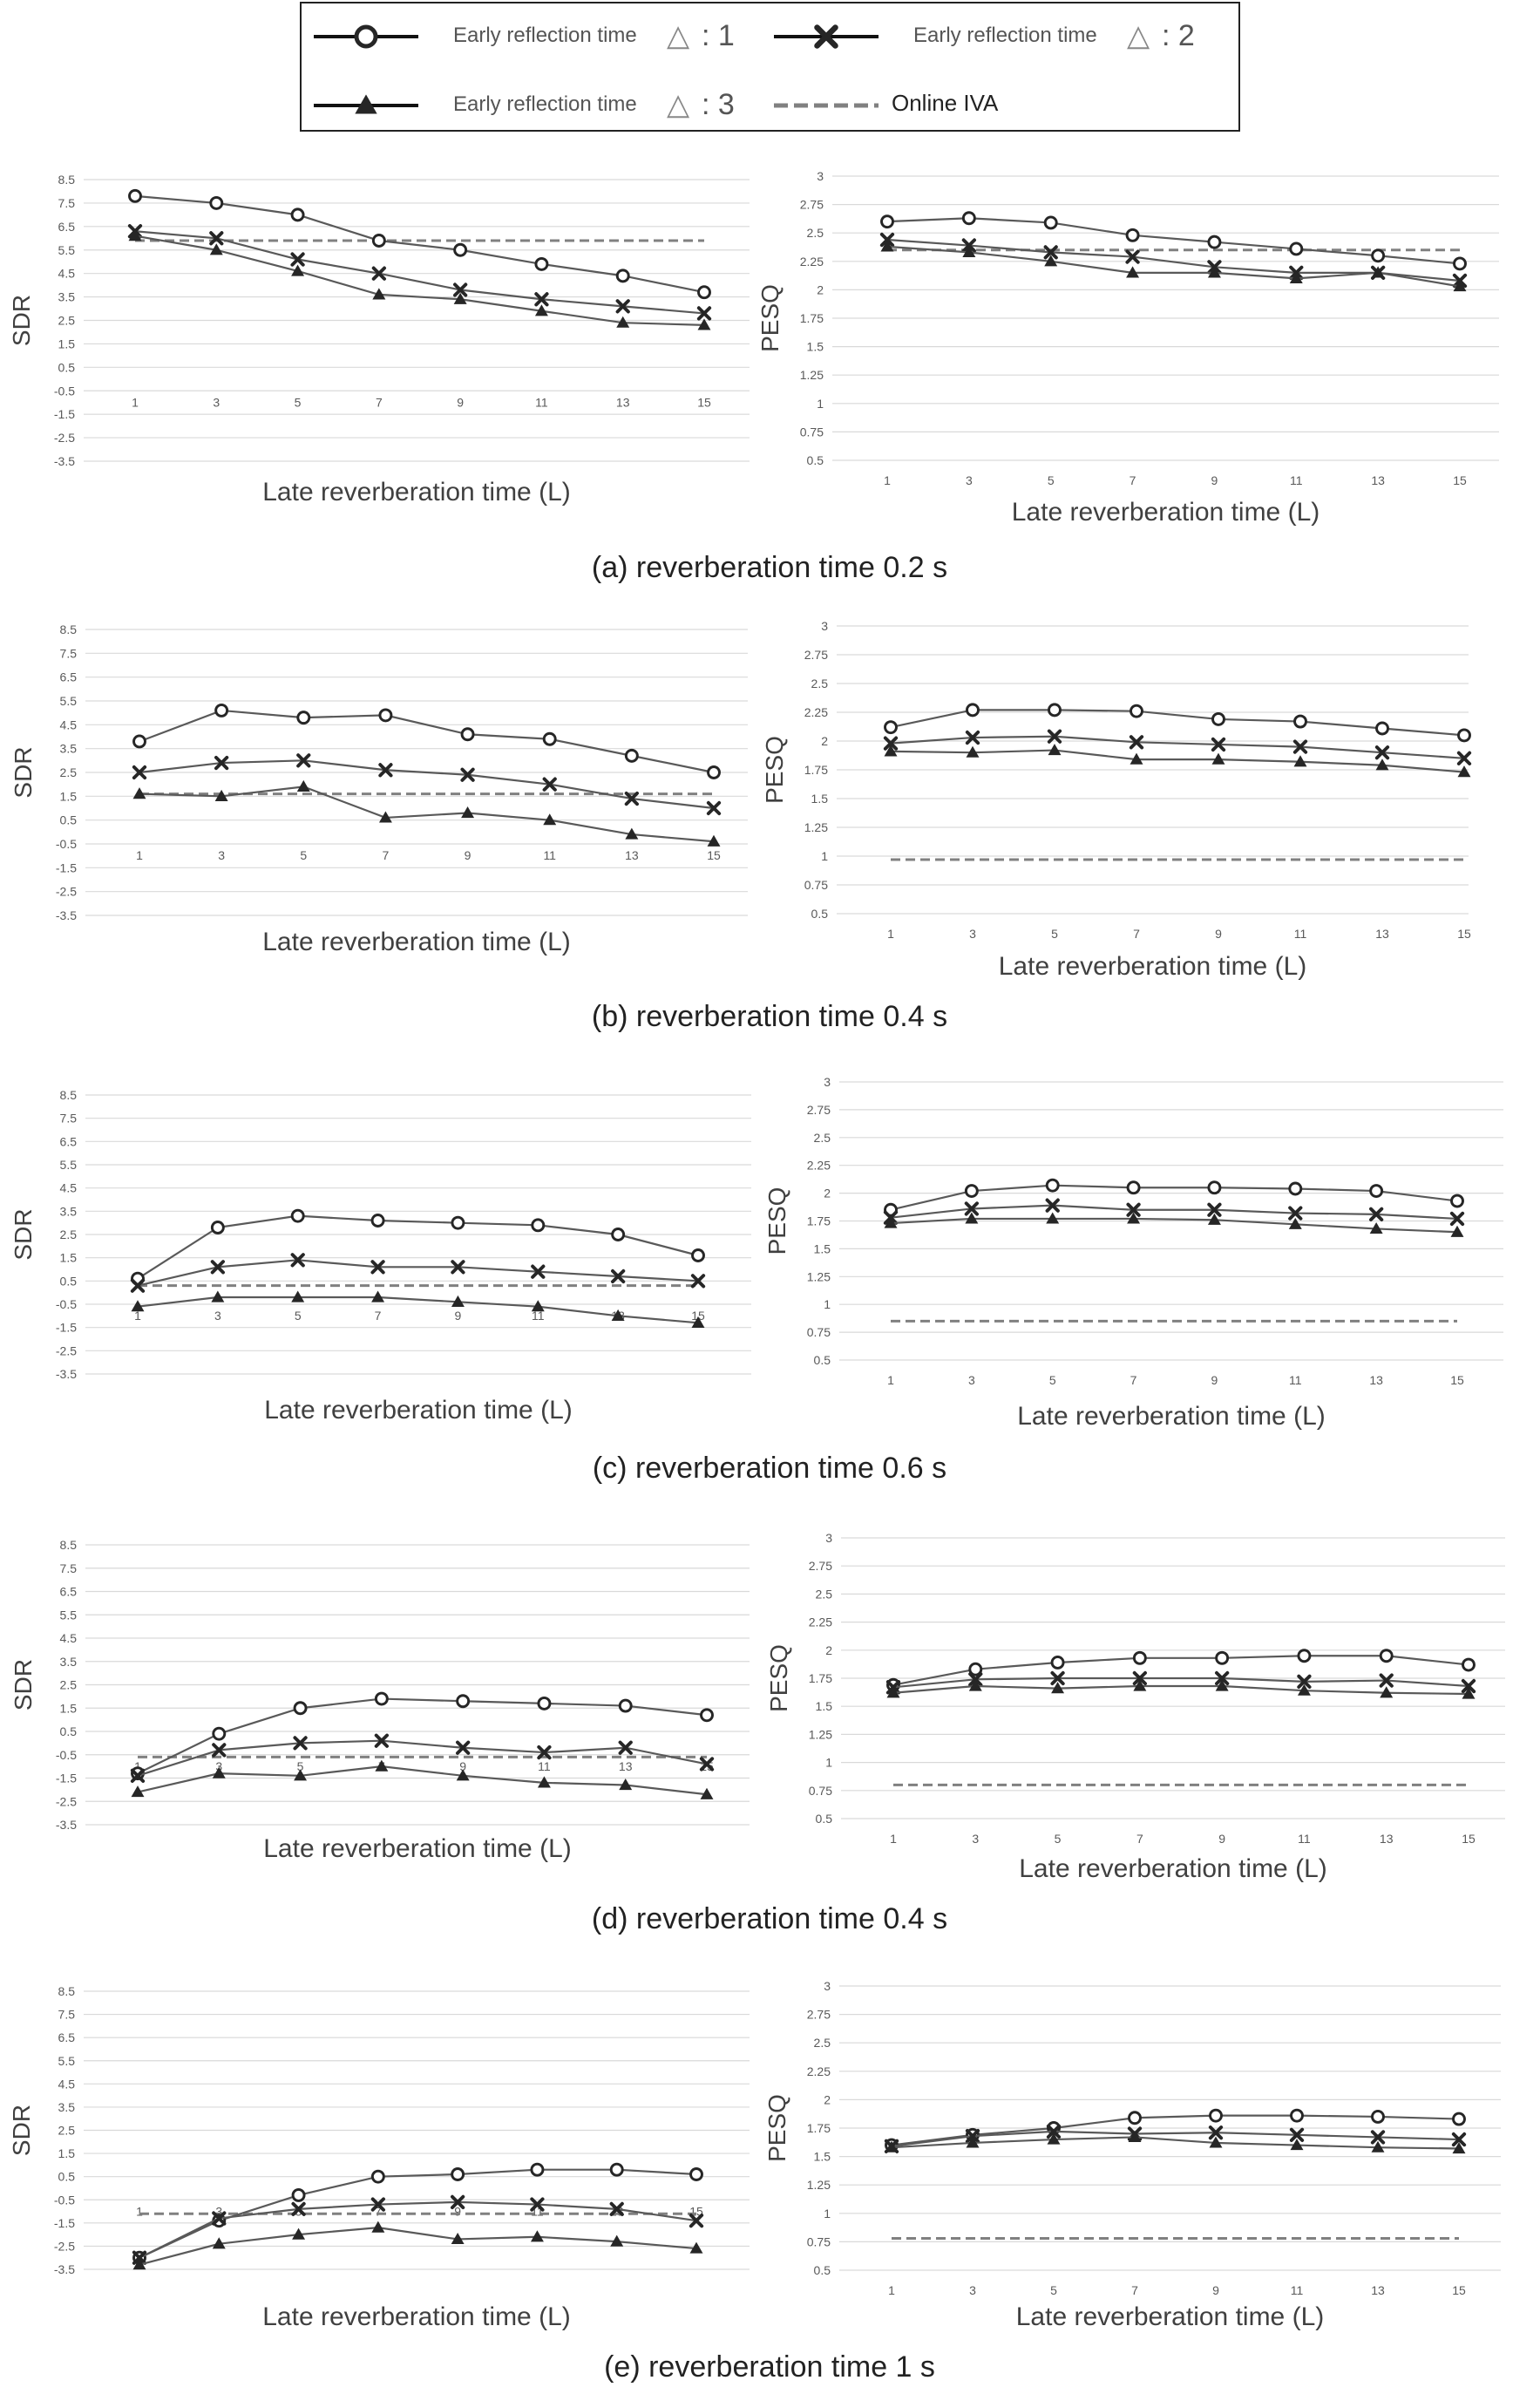 The image size is (1540, 2394). Describe the element at coordinates (815, 460) in the screenshot. I see `y-tick-label: 0.5` at that location.